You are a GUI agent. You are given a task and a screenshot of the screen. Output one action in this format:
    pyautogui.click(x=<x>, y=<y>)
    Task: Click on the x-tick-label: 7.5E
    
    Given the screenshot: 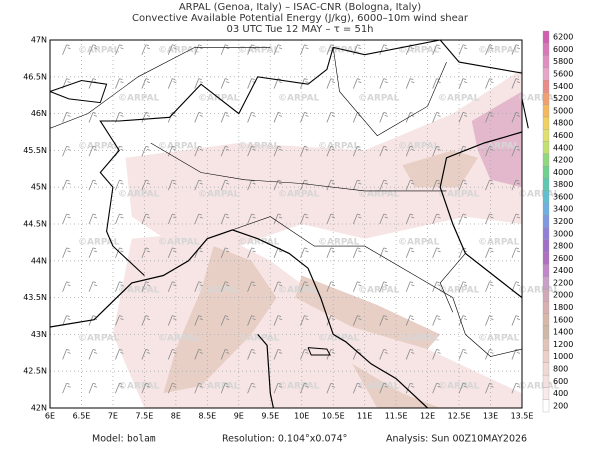 What is the action you would take?
    pyautogui.click(x=145, y=416)
    